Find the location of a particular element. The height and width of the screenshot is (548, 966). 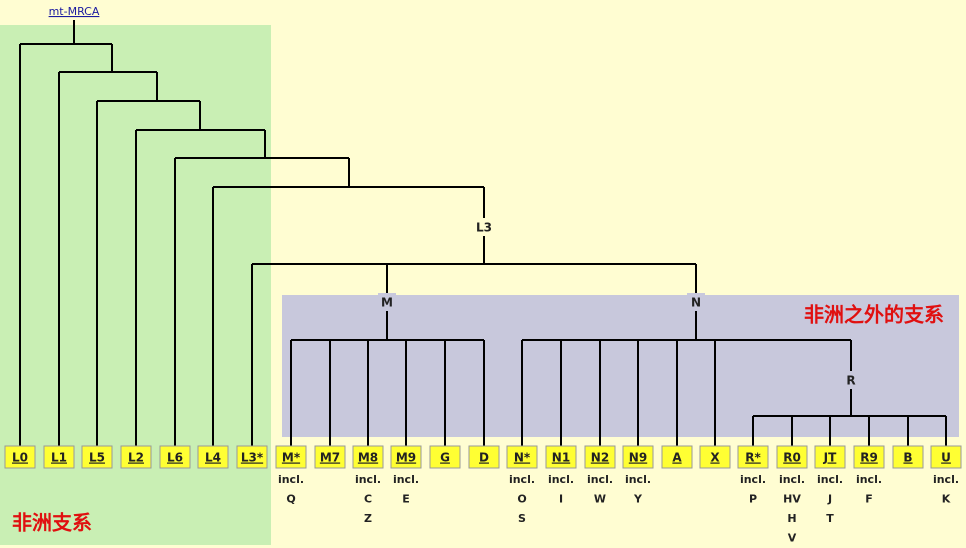

leaf-note: Y is located at coordinates (638, 499).